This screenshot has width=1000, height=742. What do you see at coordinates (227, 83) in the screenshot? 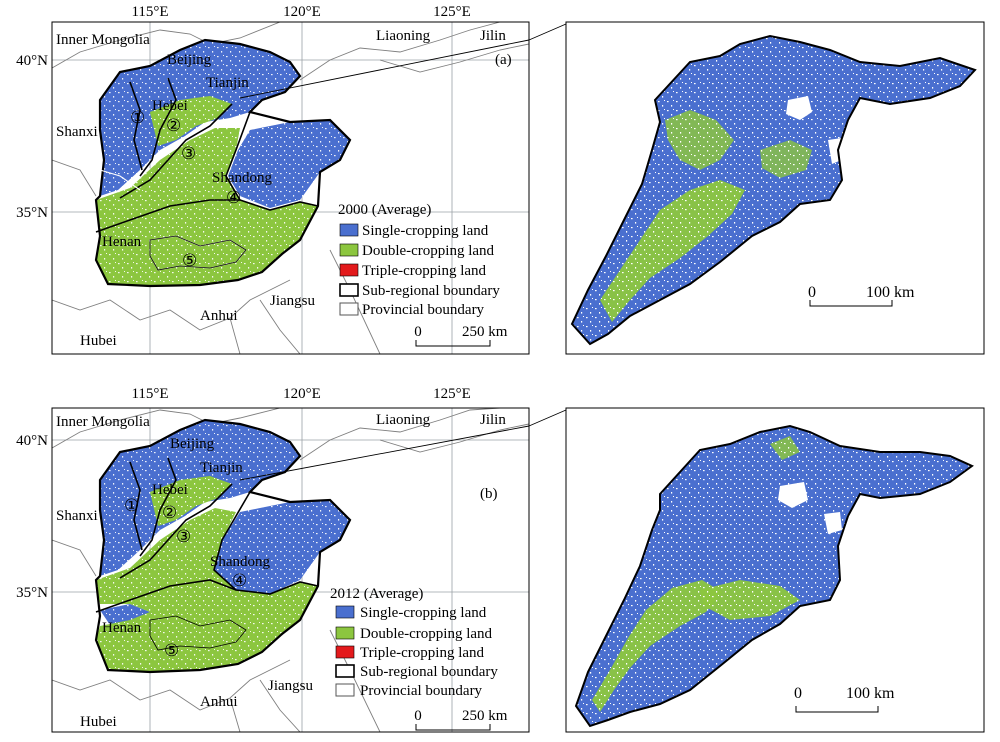
I see `panel-a-label-tianjin: Tianjin` at bounding box center [227, 83].